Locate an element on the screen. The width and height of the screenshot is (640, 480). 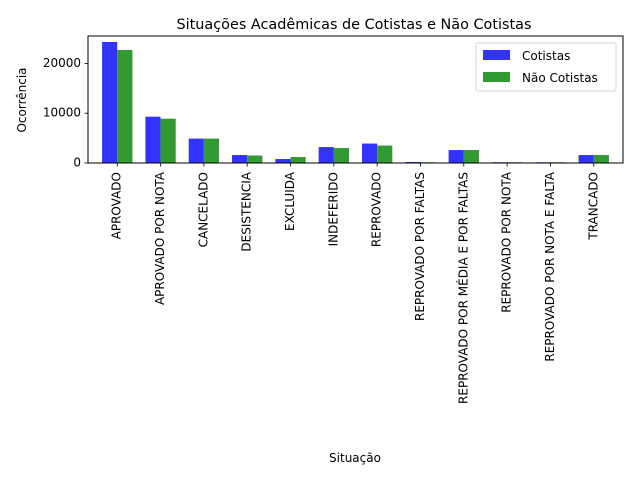
x-tick-label-3: DESISTENCIA is located at coordinates (247, 211).